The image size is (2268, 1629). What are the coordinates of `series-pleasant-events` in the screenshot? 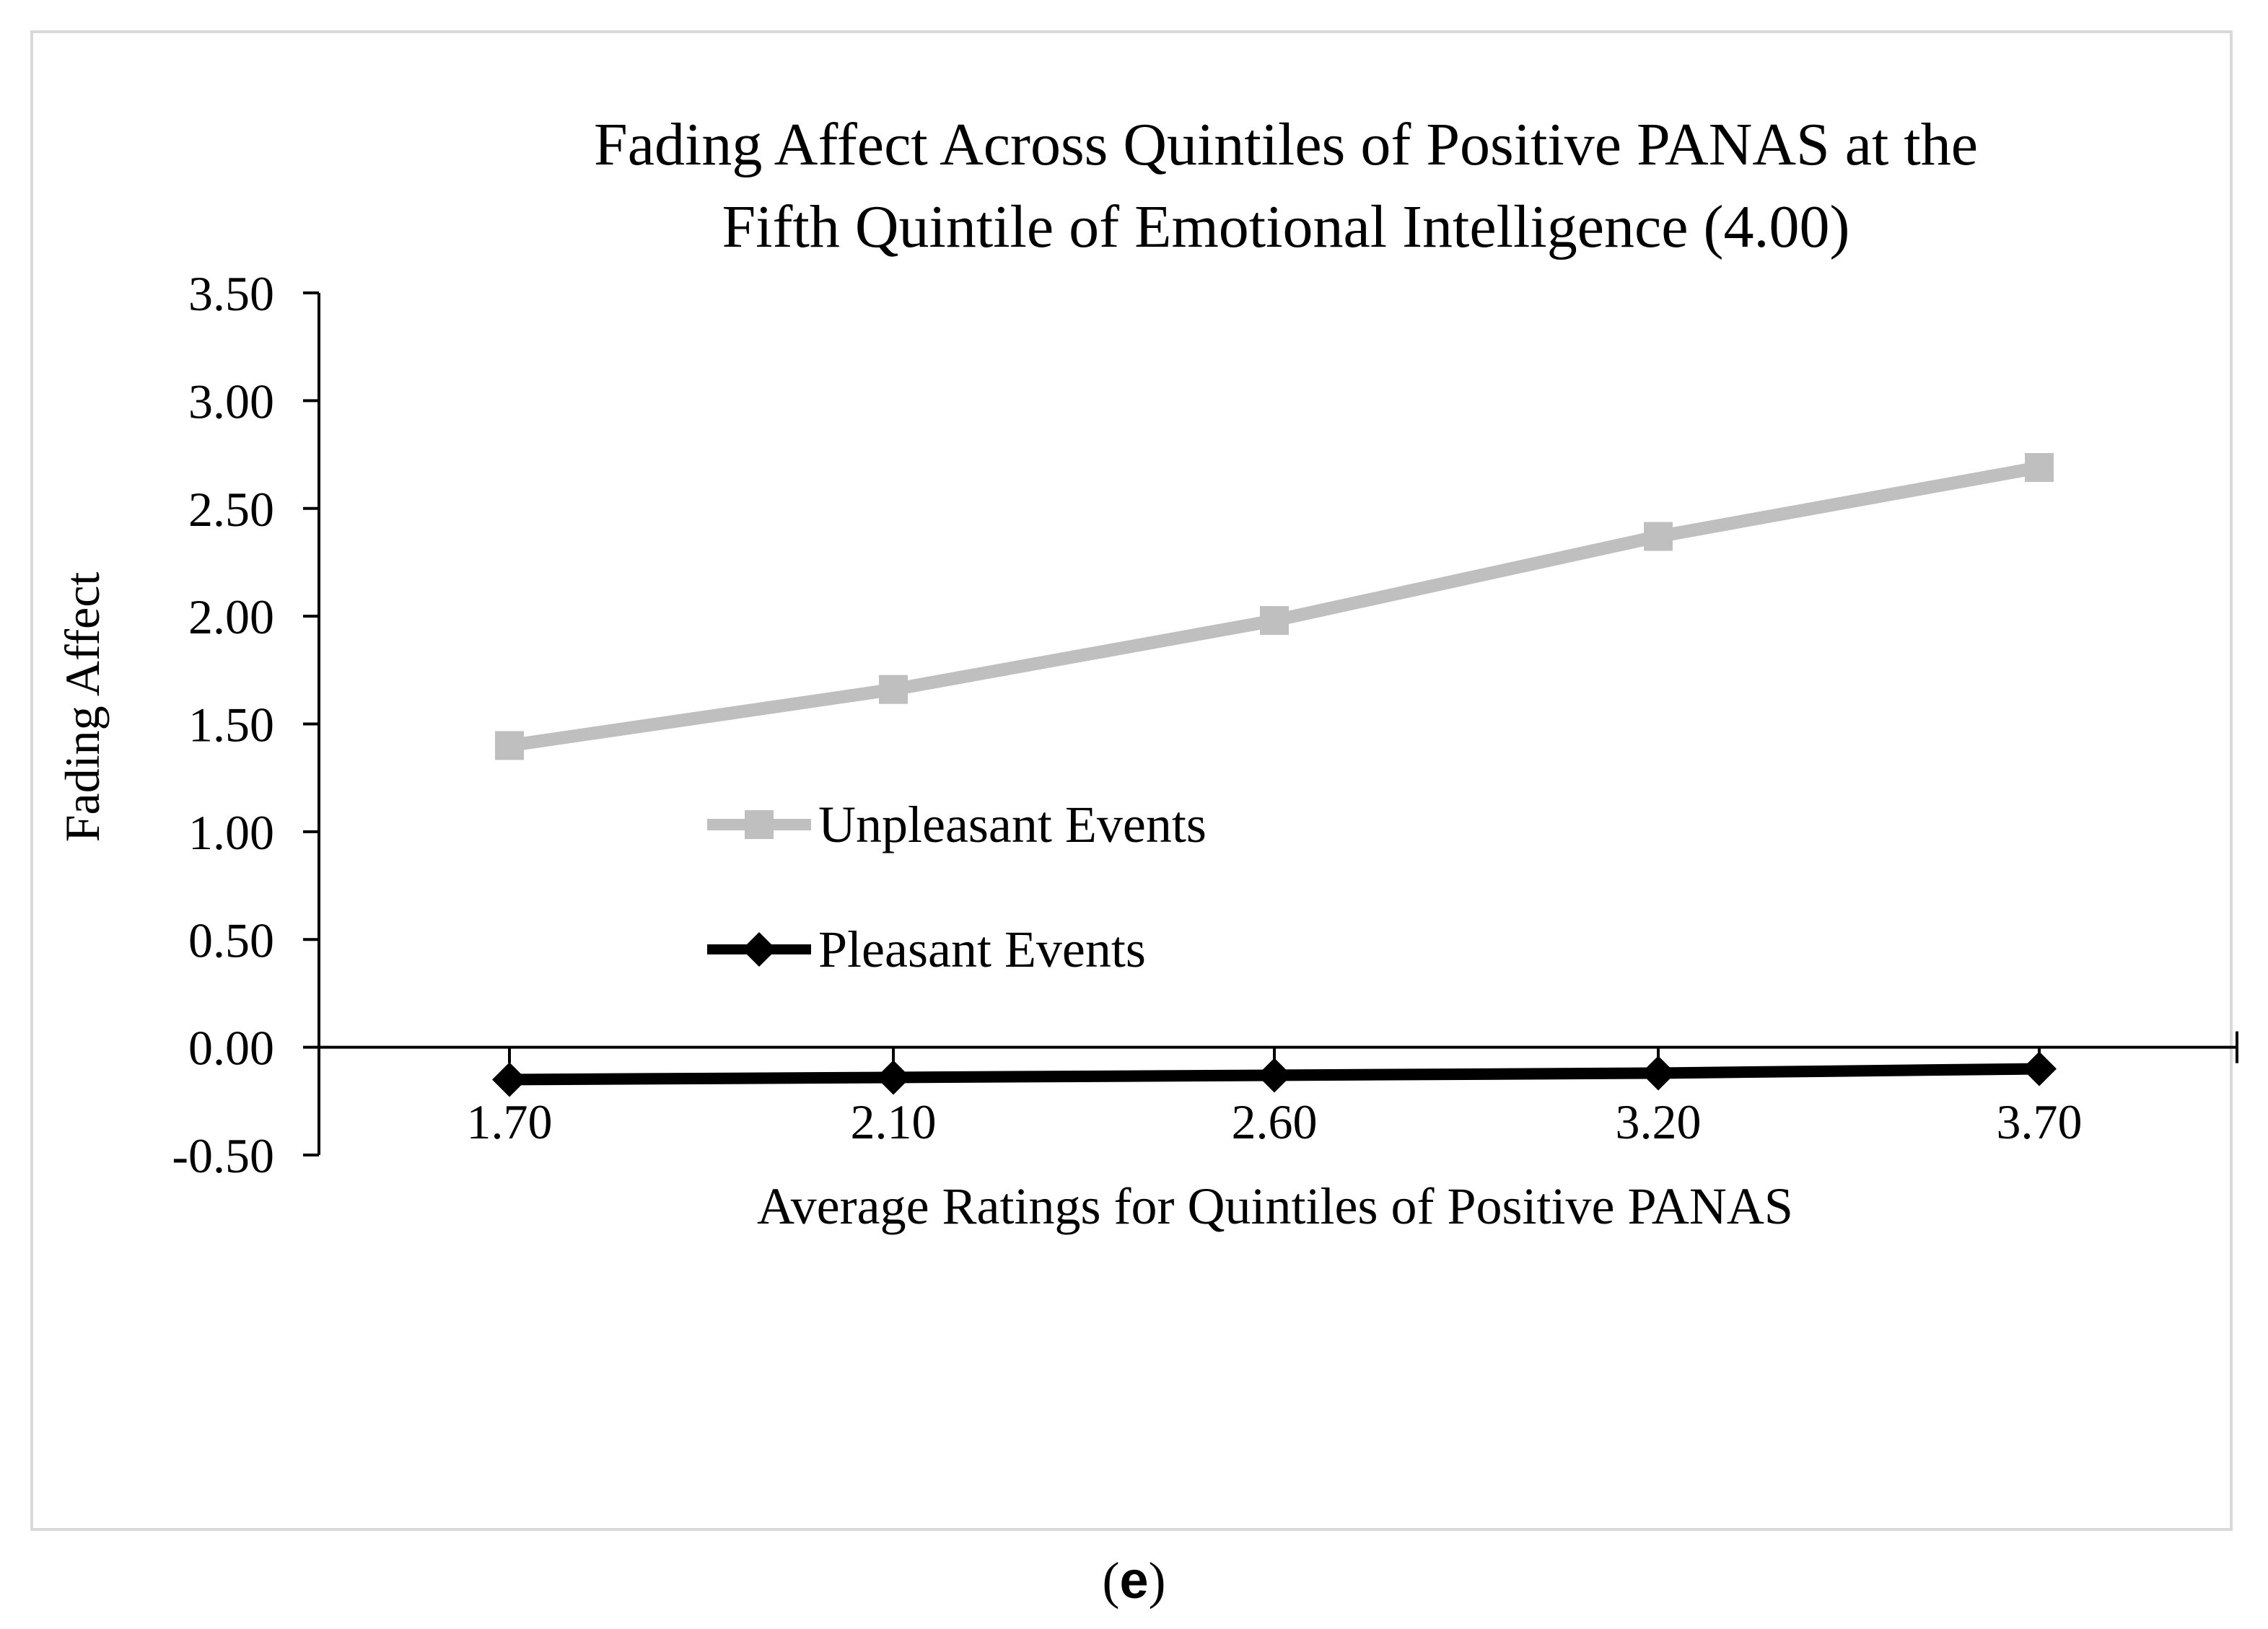 It's located at (1274, 1074).